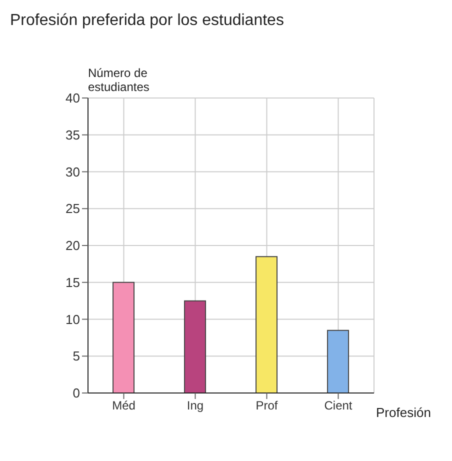 The image size is (452, 461). I want to click on y-tick-label: 25, so click(73, 208).